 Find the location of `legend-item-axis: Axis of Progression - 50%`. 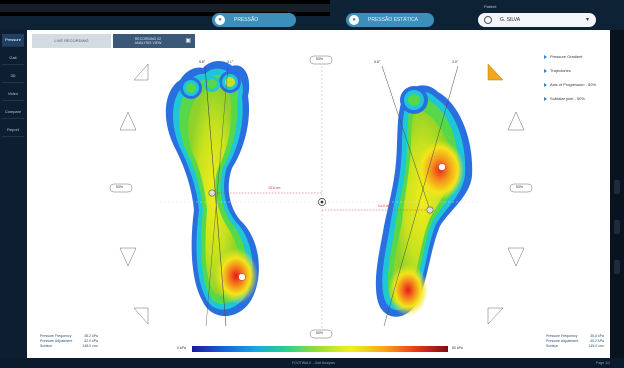

legend-item-axis: Axis of Progression - 50% is located at coordinates (570, 89).